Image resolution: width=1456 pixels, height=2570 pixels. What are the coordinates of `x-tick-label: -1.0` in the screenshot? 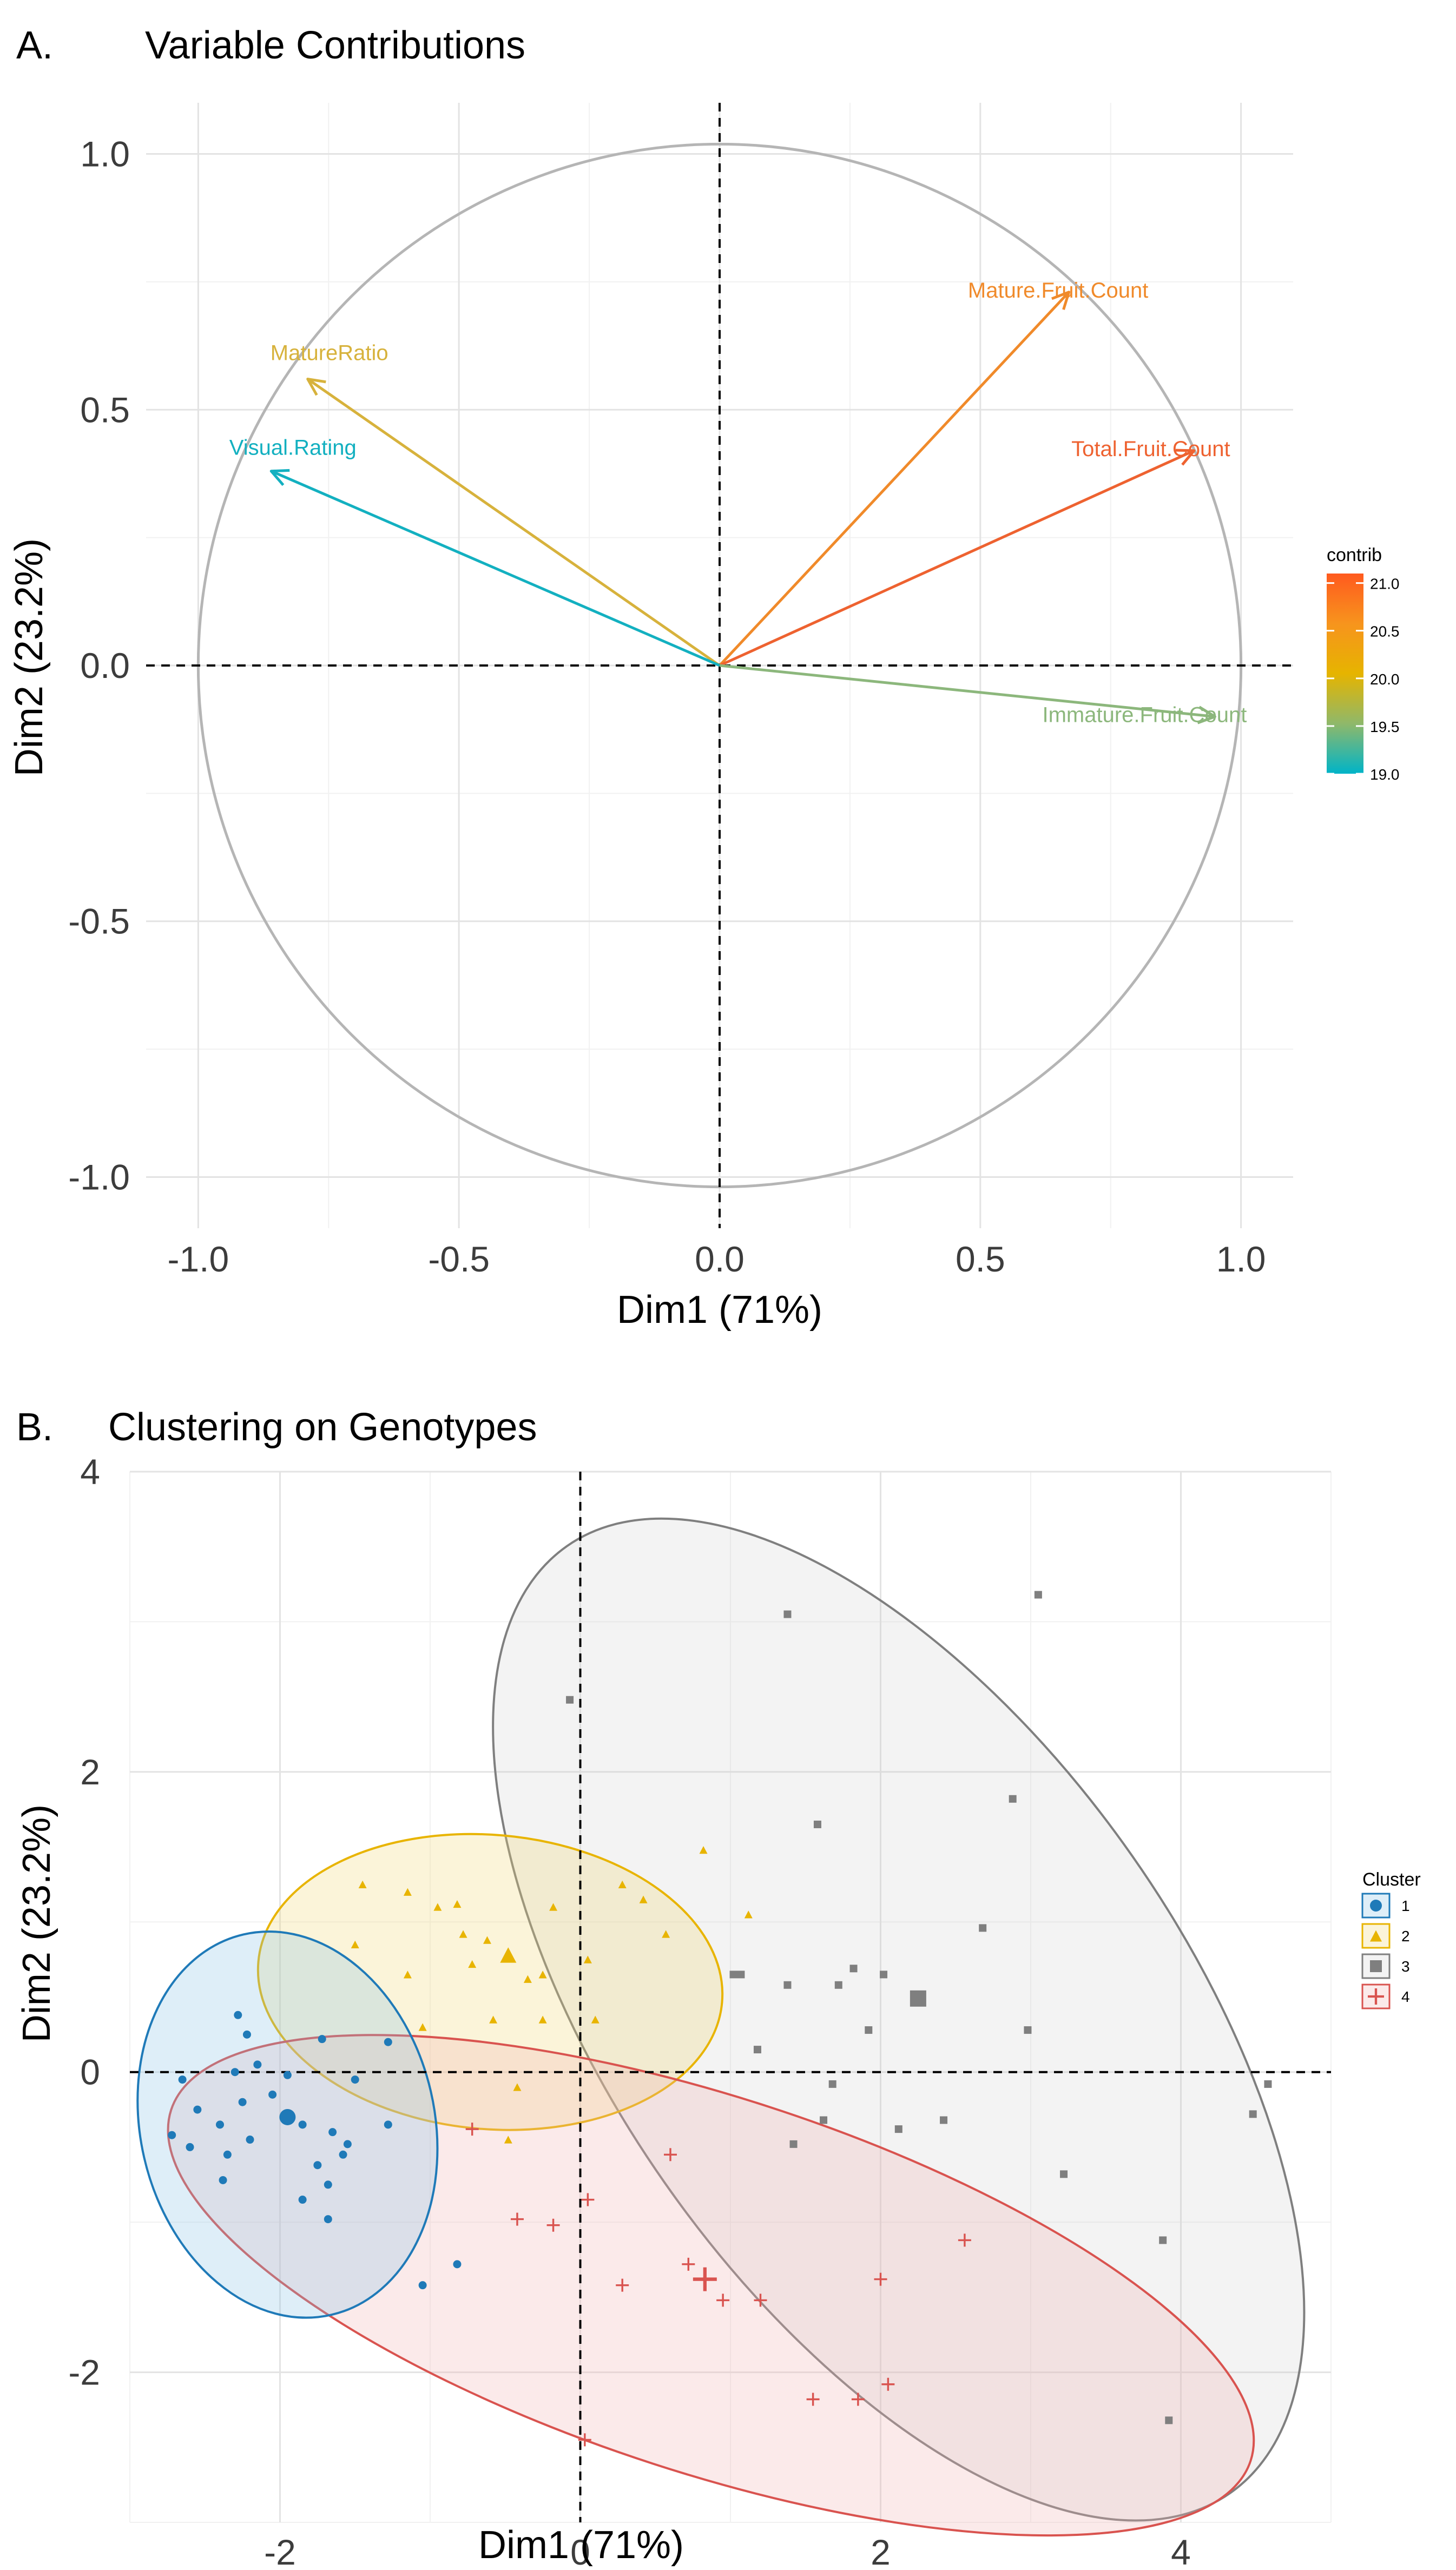 It's located at (198, 1259).